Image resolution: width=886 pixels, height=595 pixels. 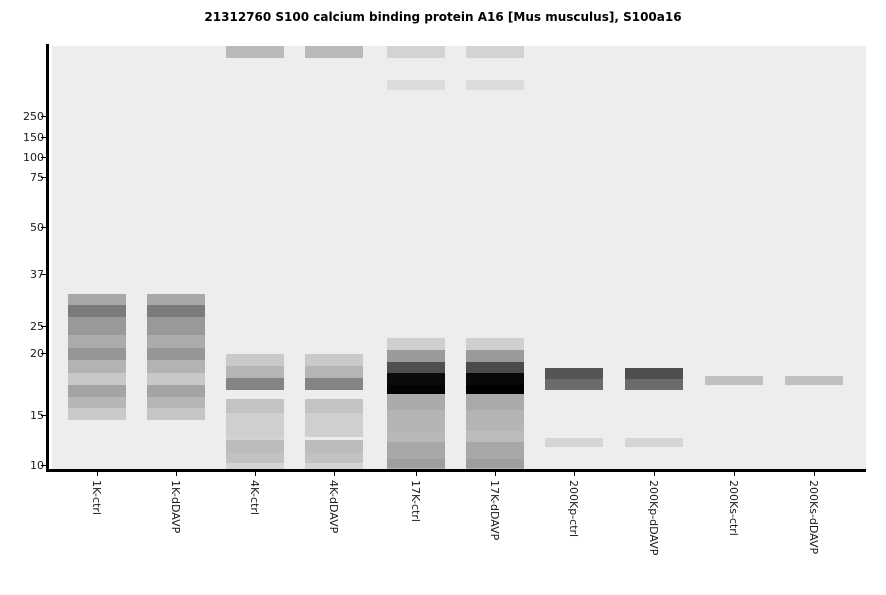 What do you see at coordinates (175, 507) in the screenshot?
I see `x-axis-tick-label-1k-ddavp: 1K-dDAVP` at bounding box center [175, 507].